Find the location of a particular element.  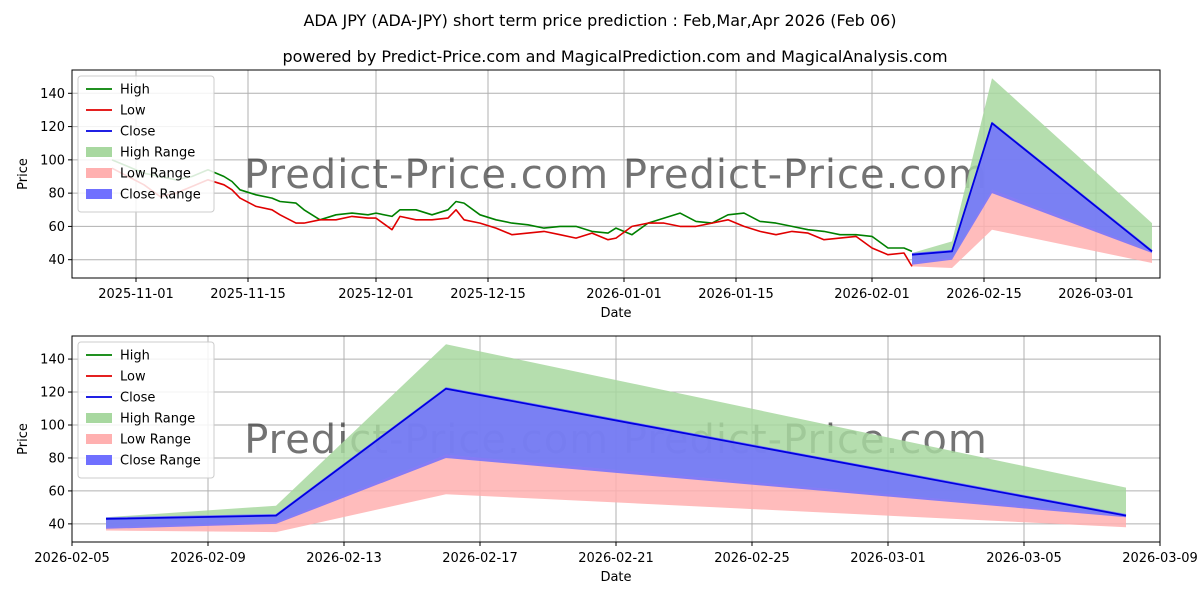

x-tick-label: 2025-11-01 is located at coordinates (136, 294).